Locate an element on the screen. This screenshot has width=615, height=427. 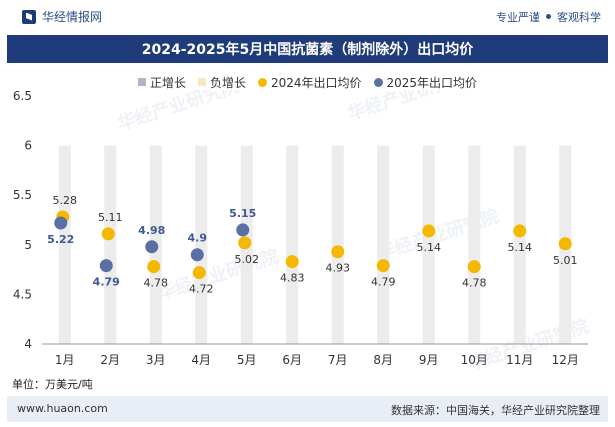
data-label-2025: 5.15 is located at coordinates (242, 213).